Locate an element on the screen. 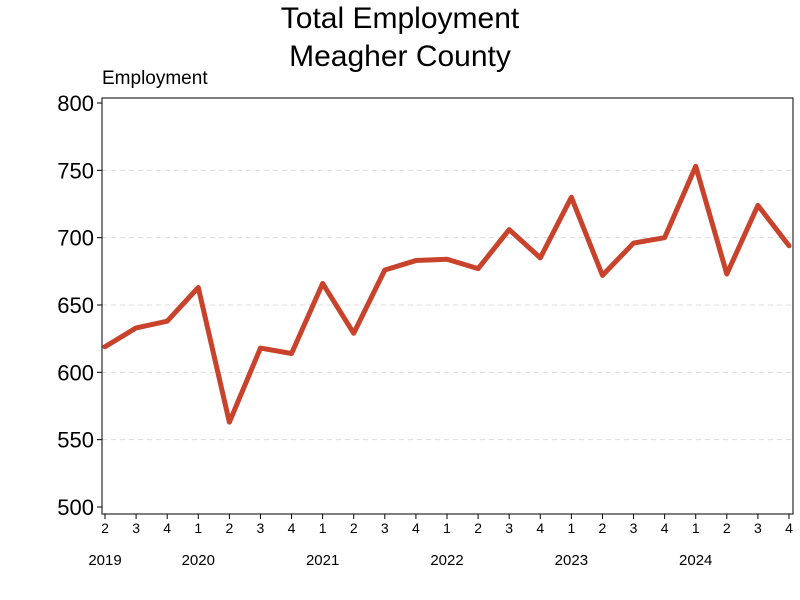 This screenshot has width=800, height=600. year-label: 2022 is located at coordinates (446, 560).